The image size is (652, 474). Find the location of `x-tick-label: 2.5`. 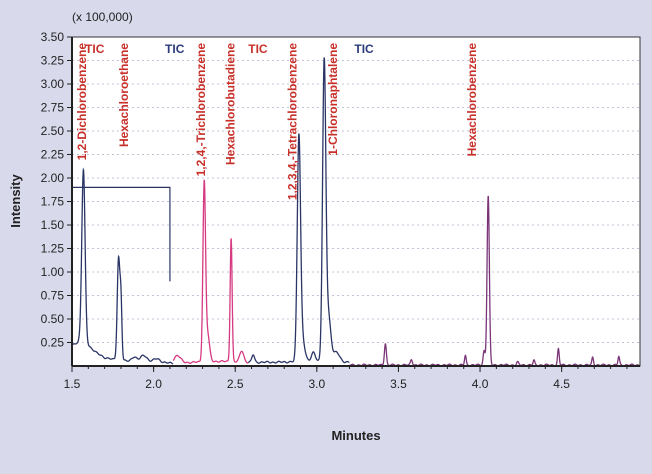

x-tick-label: 2.5 is located at coordinates (235, 384).